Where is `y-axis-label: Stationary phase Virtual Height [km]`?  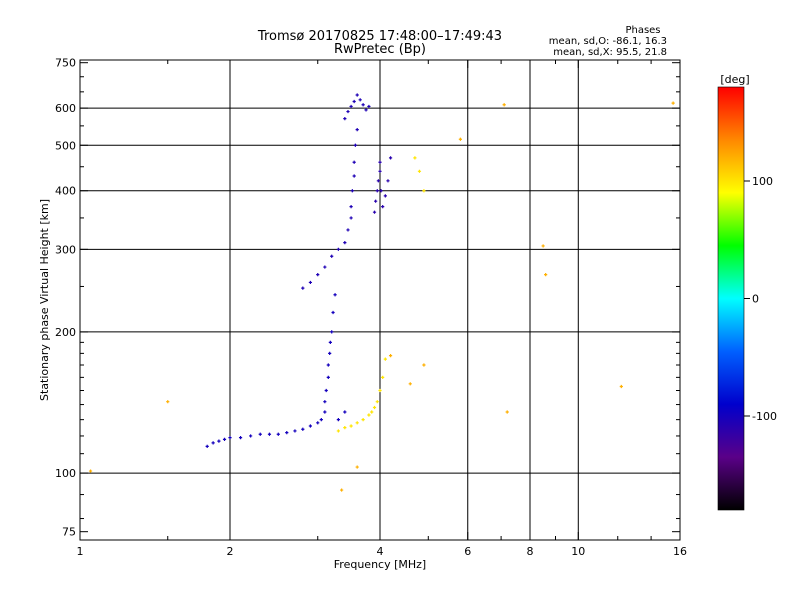 y-axis-label: Stationary phase Virtual Height [km] is located at coordinates (44, 300).